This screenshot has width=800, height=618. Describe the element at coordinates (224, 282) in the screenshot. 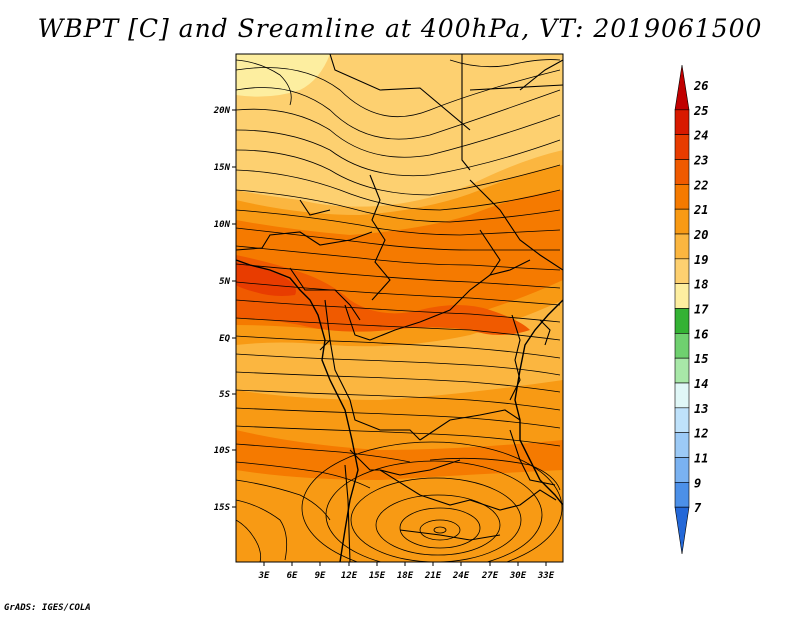

I see `lat-tick-label: 5N` at that location.